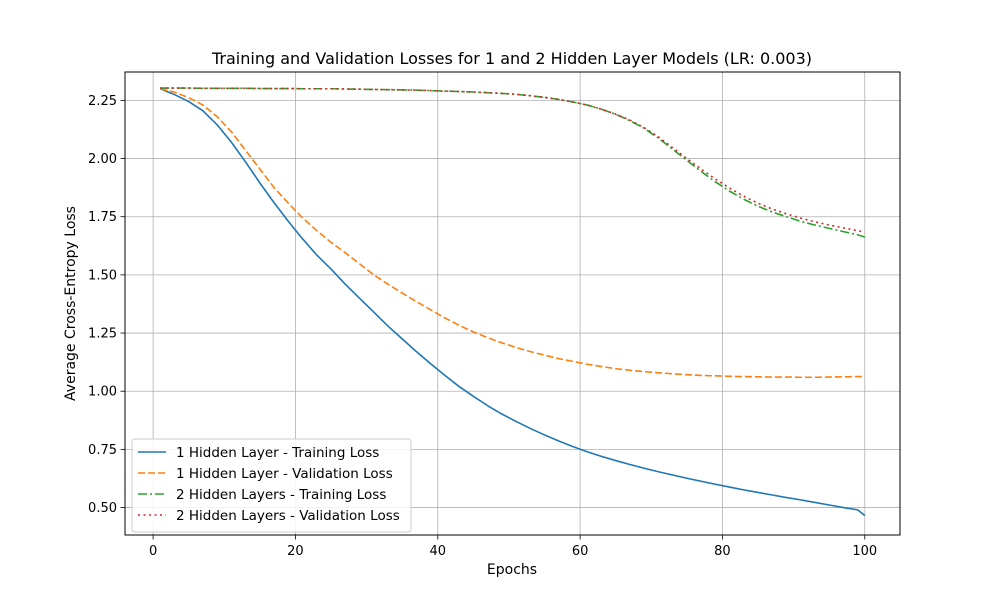  Describe the element at coordinates (102, 508) in the screenshot. I see `y-tick-label: 0.50` at that location.